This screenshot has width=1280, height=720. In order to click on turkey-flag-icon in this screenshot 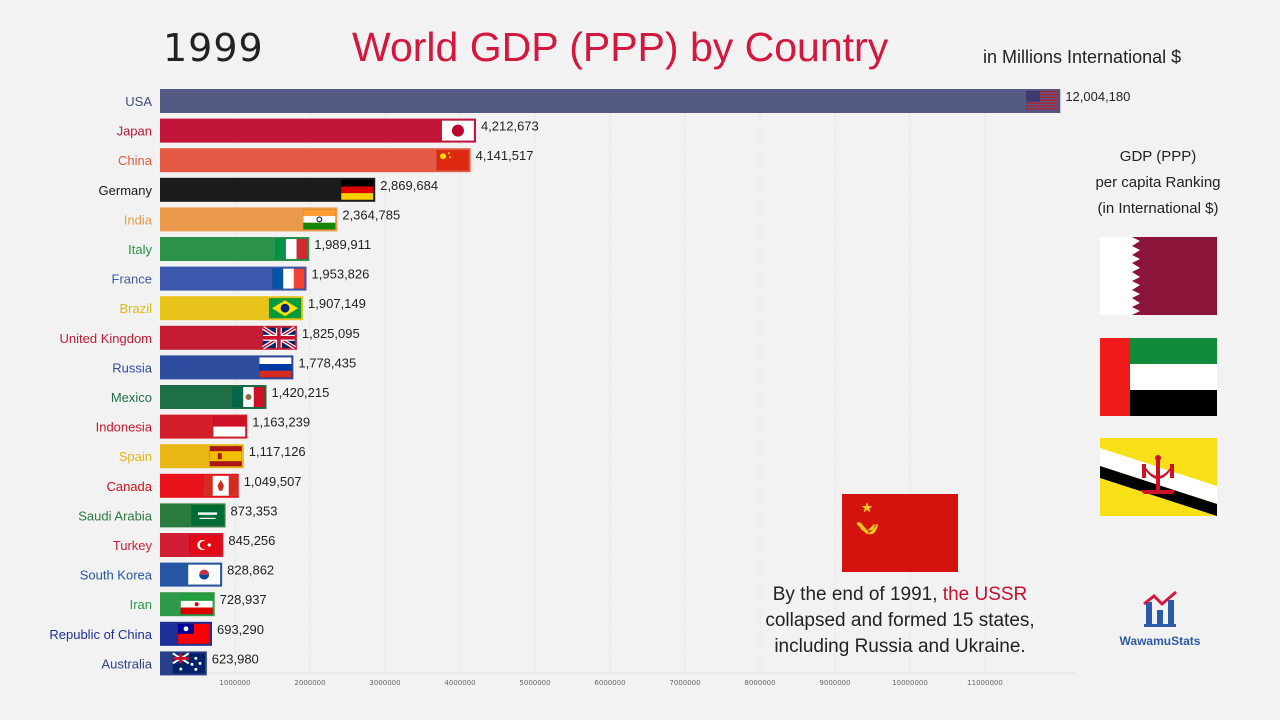, I will do `click(205, 545)`.